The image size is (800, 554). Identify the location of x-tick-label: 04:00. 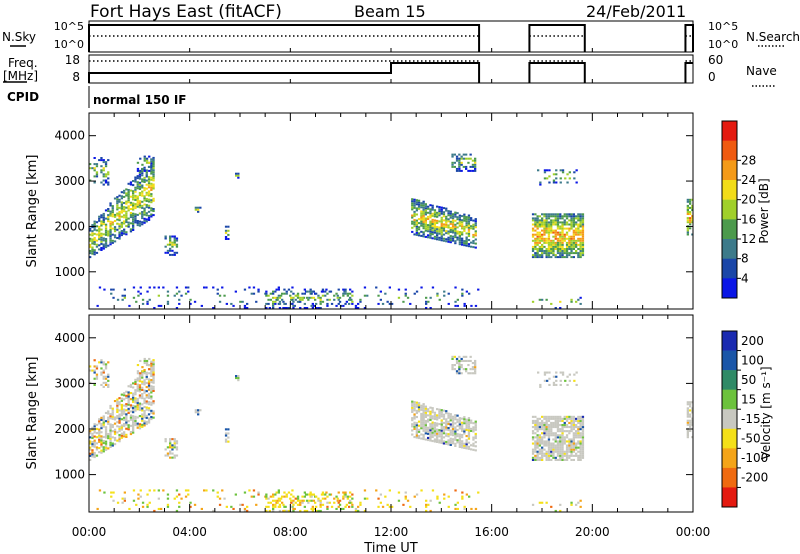
(189, 532).